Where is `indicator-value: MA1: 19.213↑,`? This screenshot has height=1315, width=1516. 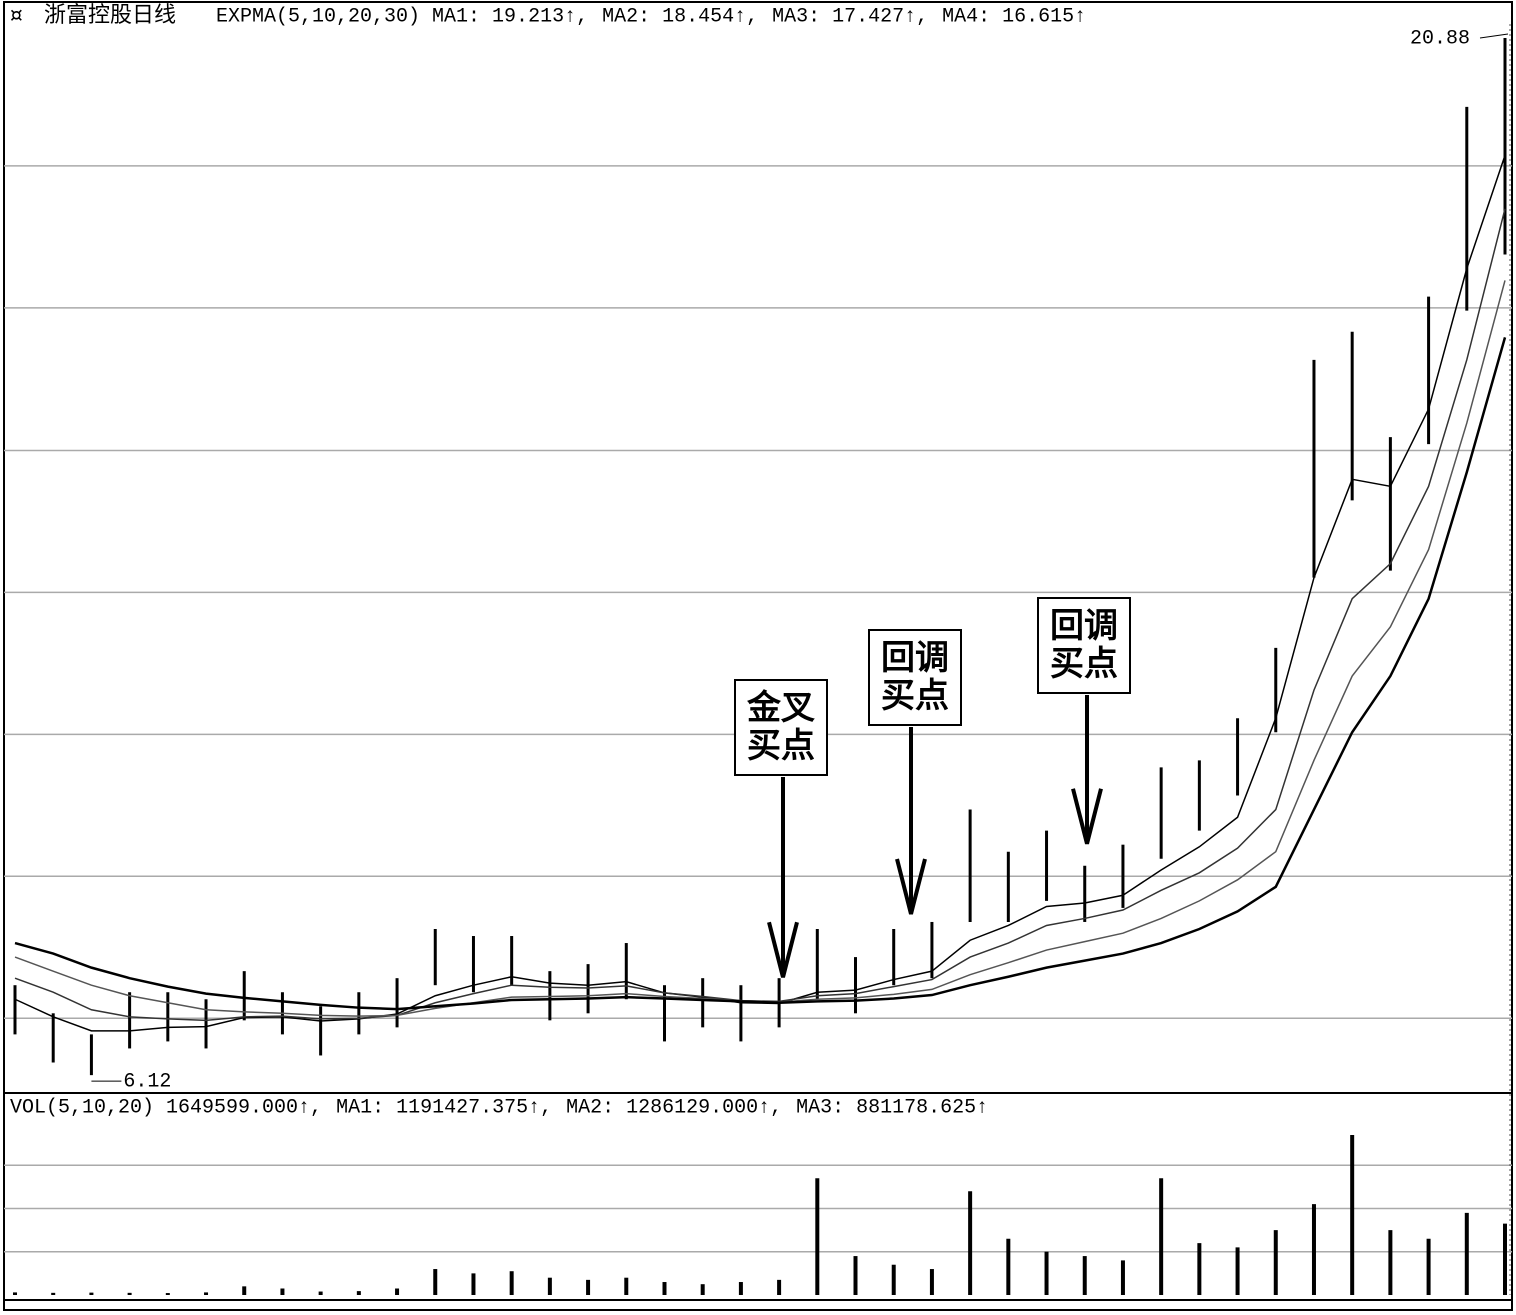 indicator-value: MA1: 19.213↑, is located at coordinates (510, 16).